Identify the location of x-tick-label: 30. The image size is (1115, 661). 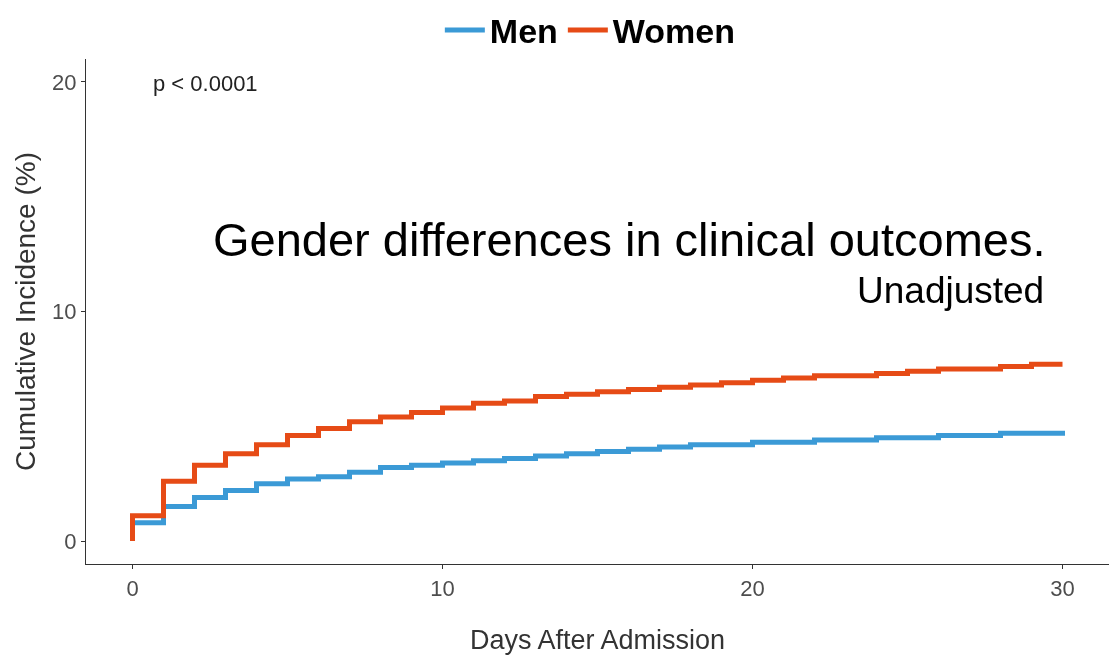
(1062, 588).